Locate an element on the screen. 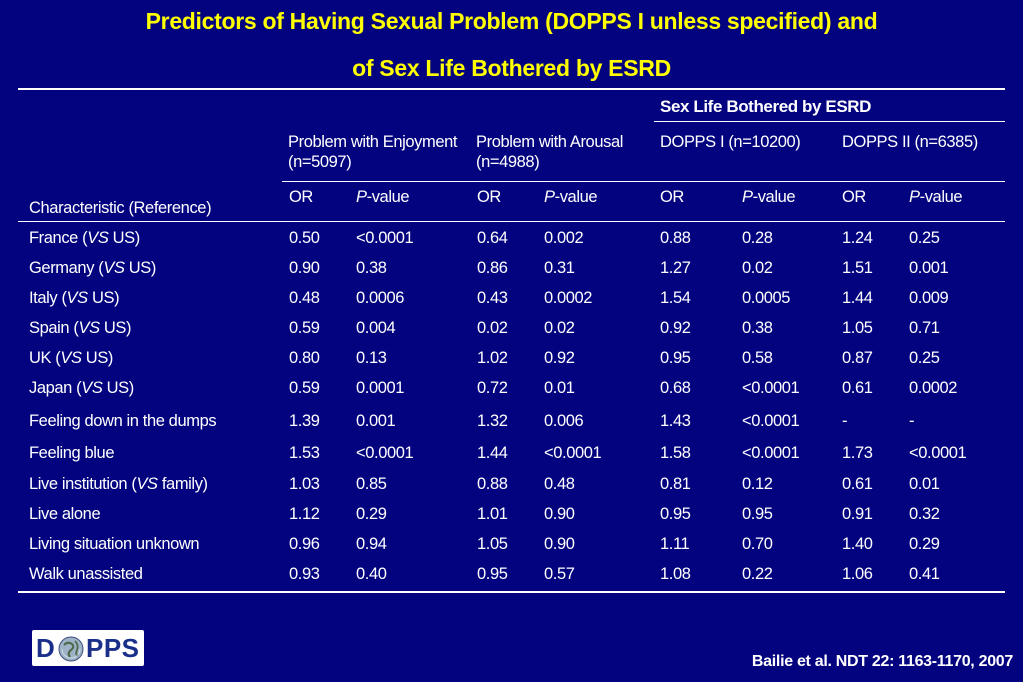 This screenshot has height=682, width=1023. p-value-suffix: -value is located at coordinates (941, 197).